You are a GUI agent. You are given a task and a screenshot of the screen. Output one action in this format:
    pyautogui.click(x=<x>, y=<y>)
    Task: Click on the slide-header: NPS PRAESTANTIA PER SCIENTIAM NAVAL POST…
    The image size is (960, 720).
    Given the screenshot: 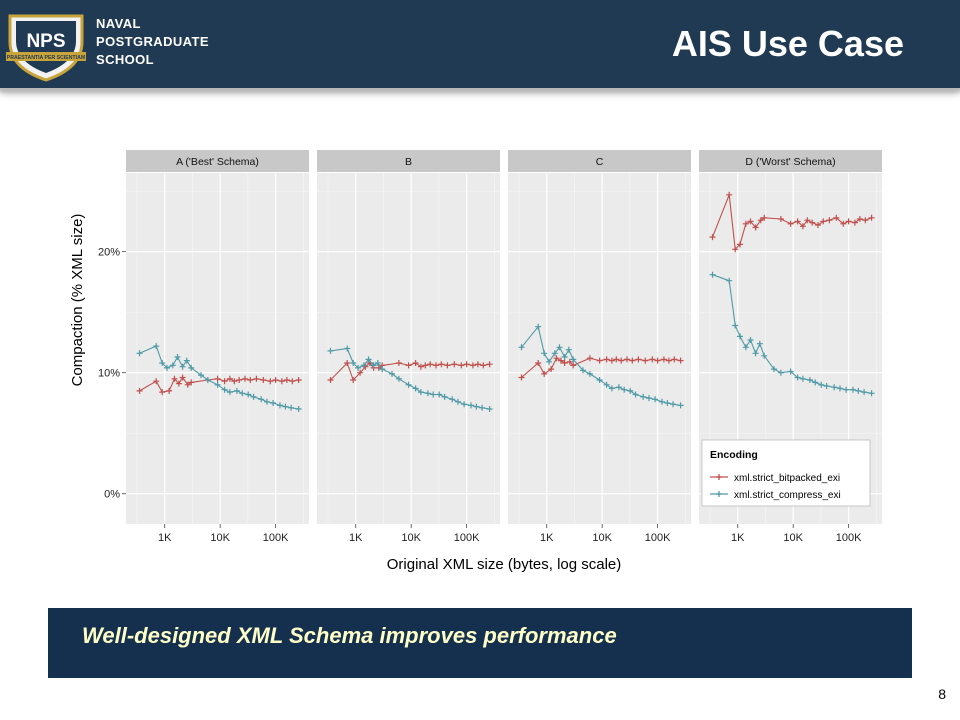 What is the action you would take?
    pyautogui.click(x=480, y=47)
    